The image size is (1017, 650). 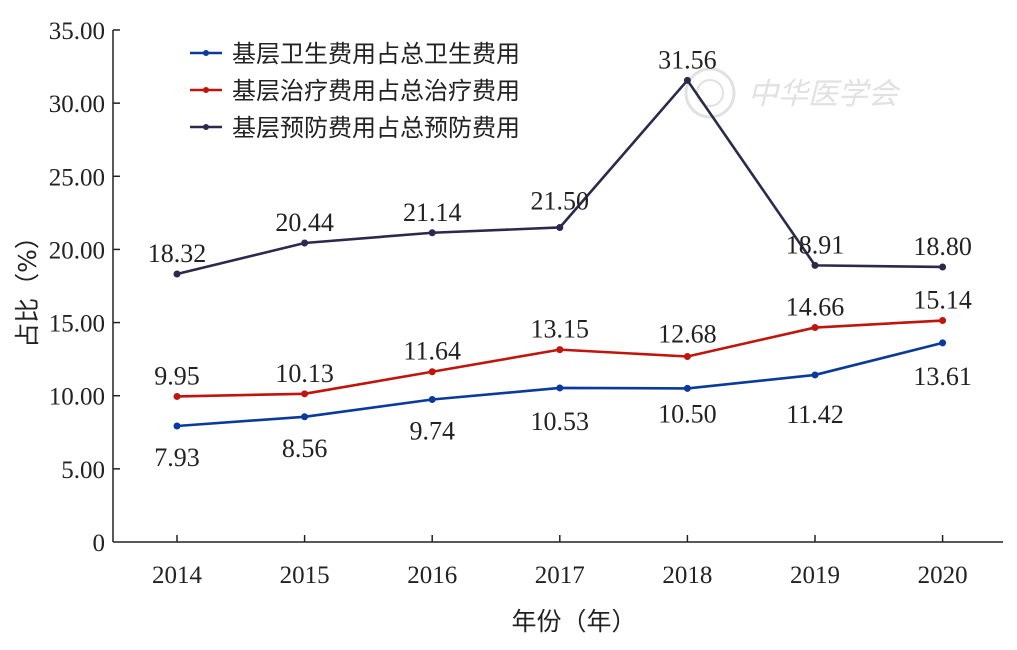 What do you see at coordinates (304, 373) in the screenshot?
I see `data-label: 10.13` at bounding box center [304, 373].